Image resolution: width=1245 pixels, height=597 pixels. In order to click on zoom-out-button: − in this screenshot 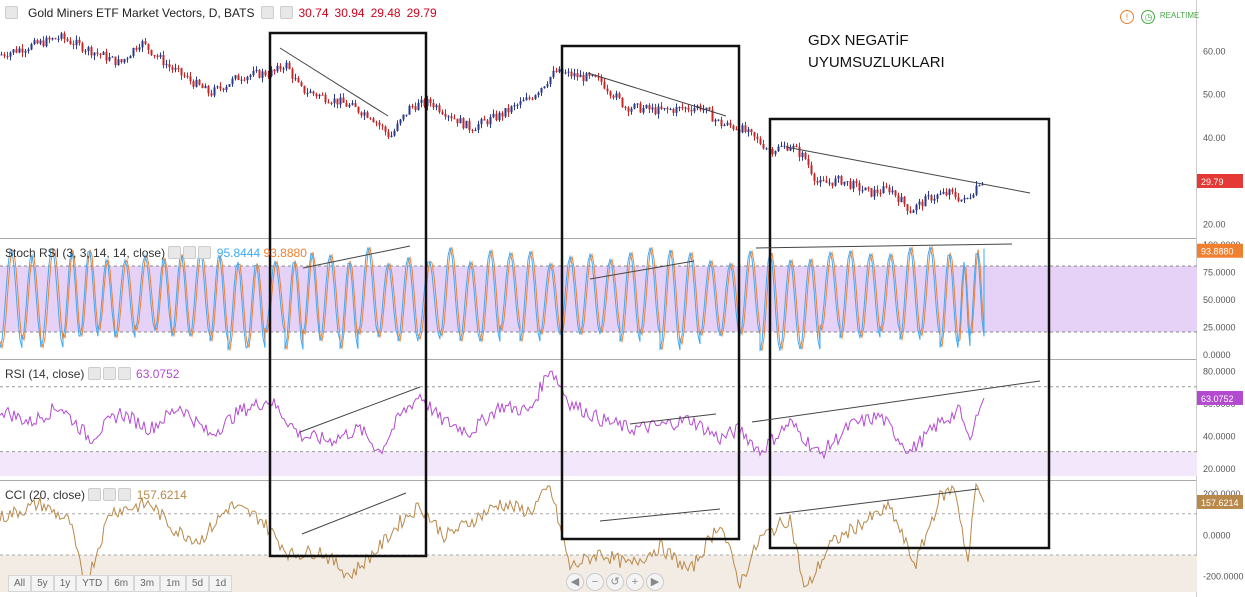, I will do `click(595, 582)`.